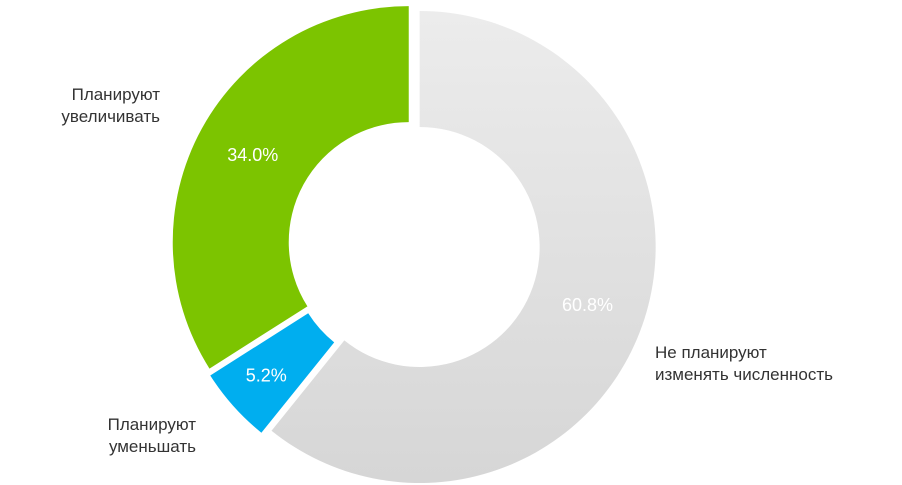 This screenshot has width=902, height=485. What do you see at coordinates (151, 435) in the screenshot?
I see `category-label: Планируют уменьшать` at bounding box center [151, 435].